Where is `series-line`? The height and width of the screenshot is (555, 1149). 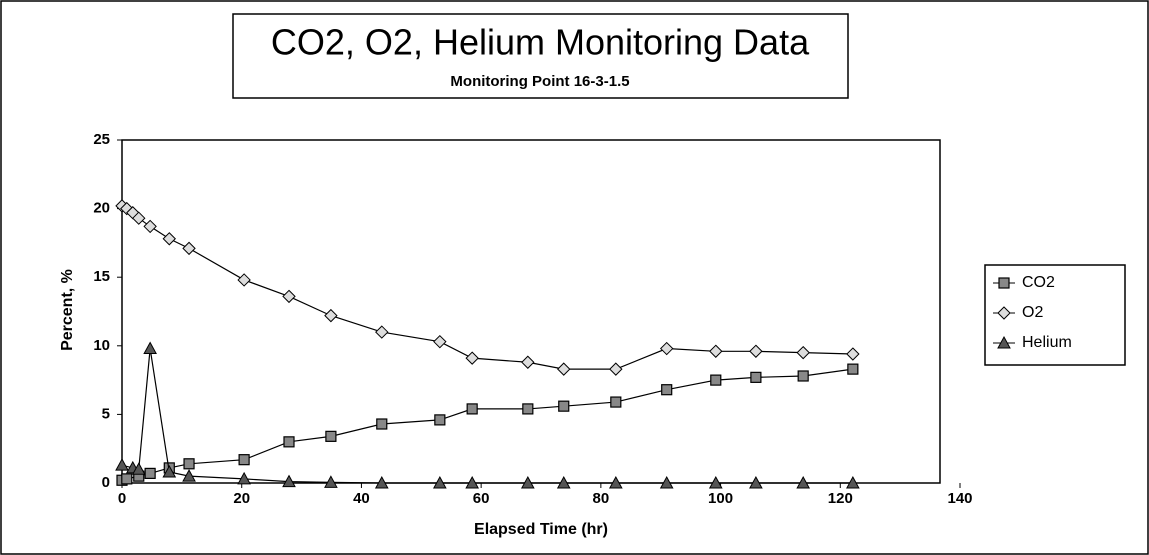 series-line is located at coordinates (487, 424).